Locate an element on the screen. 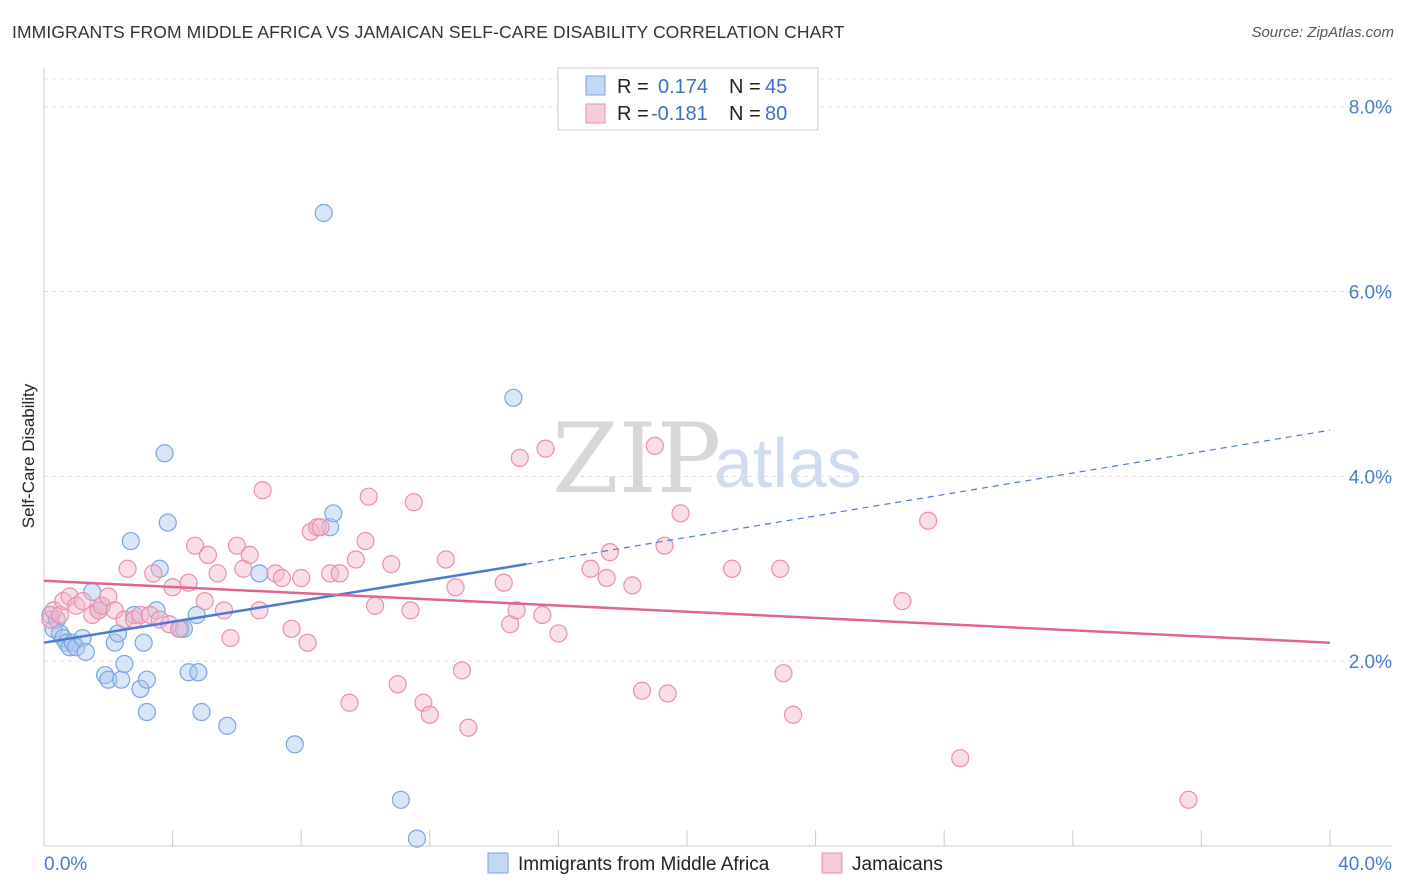 This screenshot has width=1406, height=892. series-legend: Immigrants from Middle Africa Jamaicans is located at coordinates (715, 863).